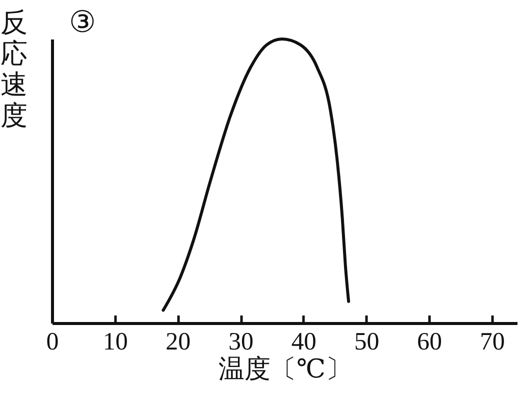 The width and height of the screenshot is (521, 402). I want to click on x-tick-label: 0, so click(52, 342).